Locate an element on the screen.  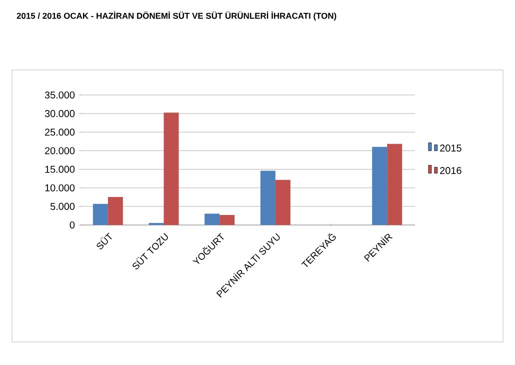
y-tick-label: 30.000 is located at coordinates (59, 114).